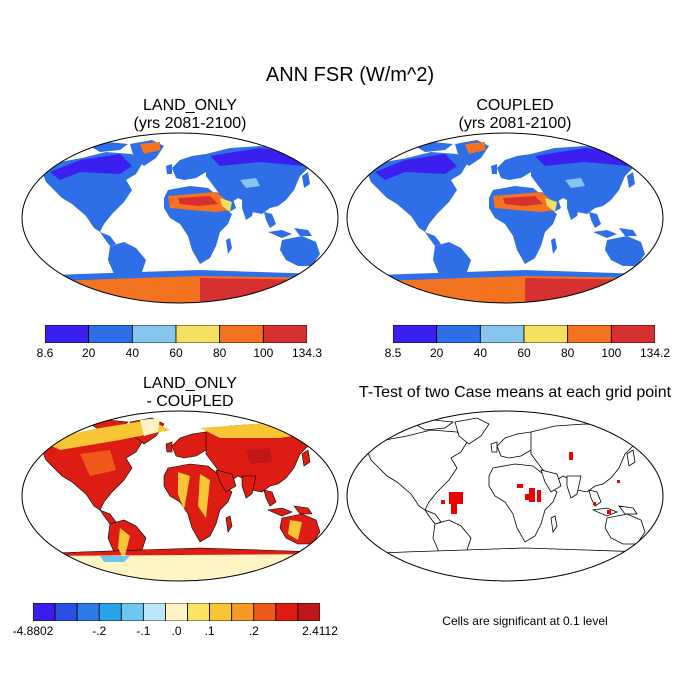 This screenshot has height=700, width=700. I want to click on colorbar-label: 8.6, so click(45, 353).